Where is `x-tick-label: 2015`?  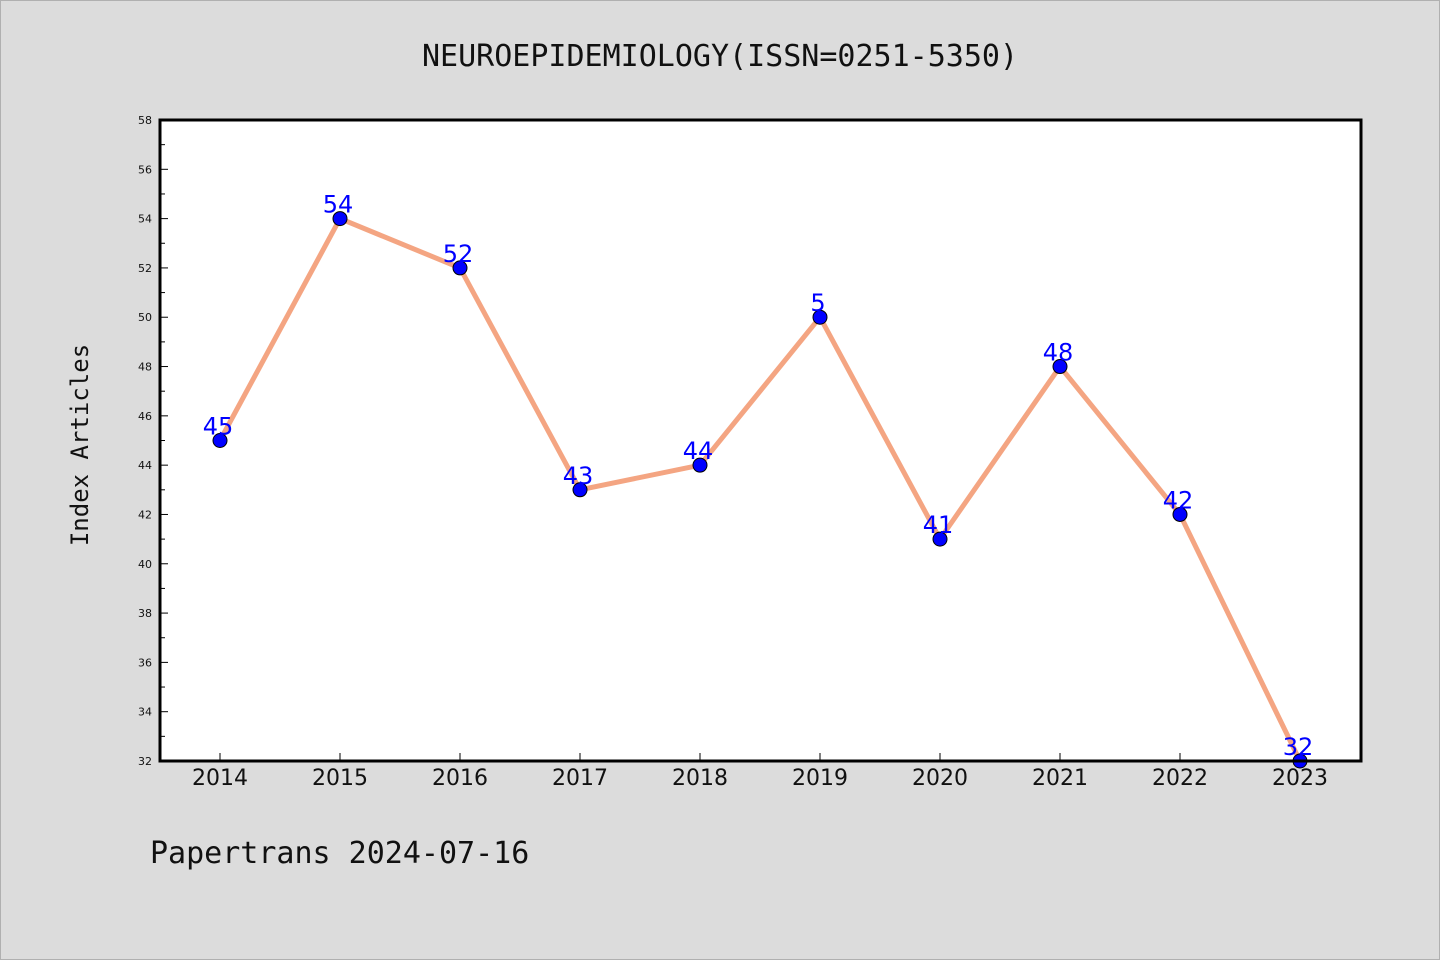 x-tick-label: 2015 is located at coordinates (340, 778).